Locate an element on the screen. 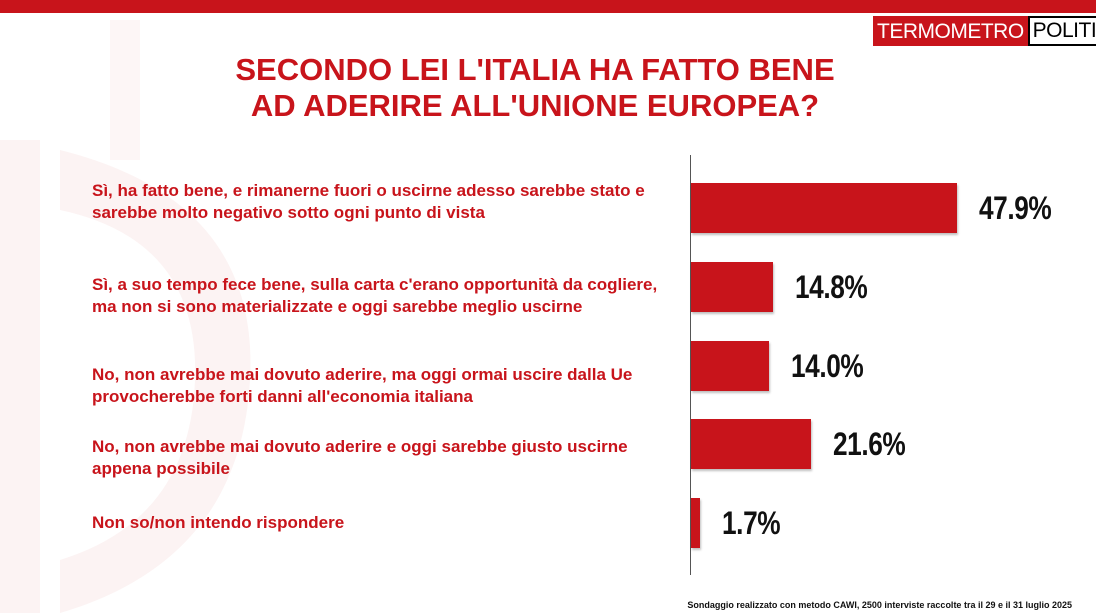  category-axis-line is located at coordinates (690, 365).